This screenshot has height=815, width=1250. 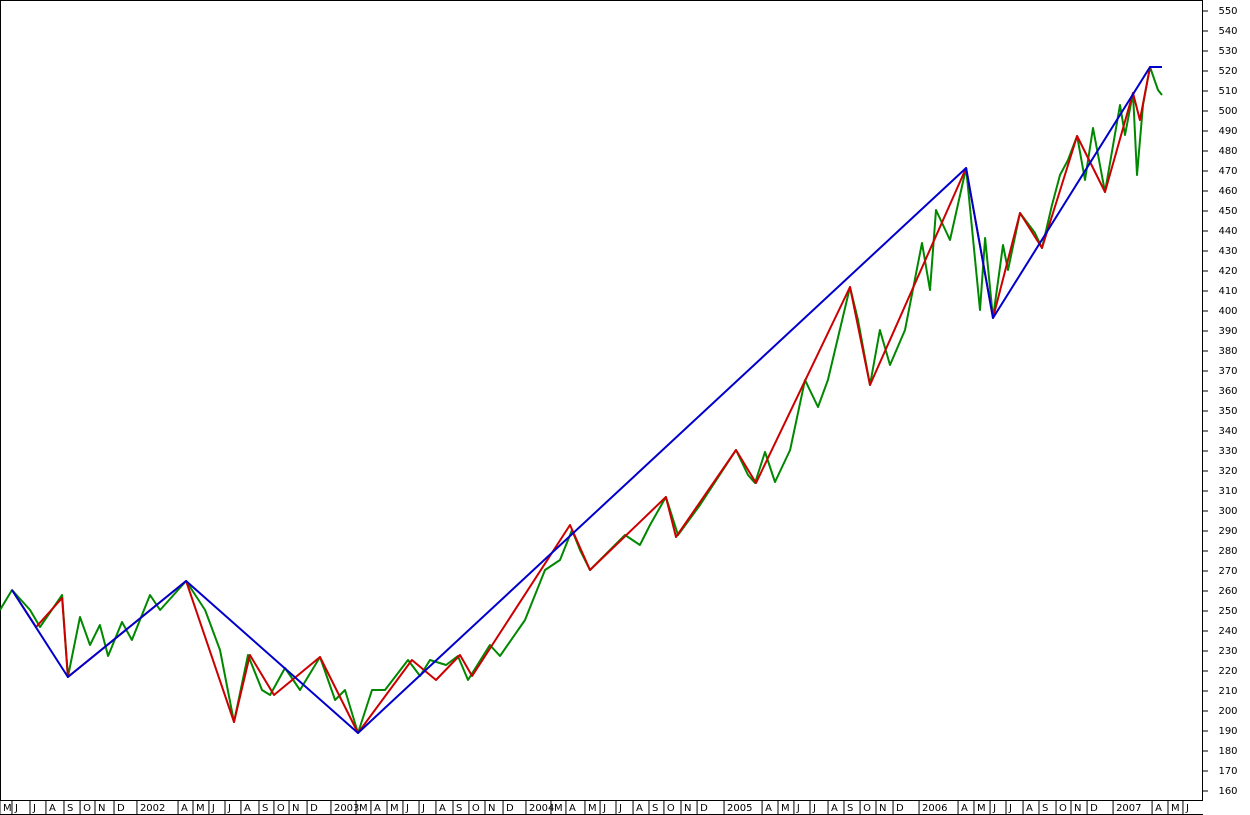 I want to click on y-tick-label: 400, so click(x=1227, y=311).